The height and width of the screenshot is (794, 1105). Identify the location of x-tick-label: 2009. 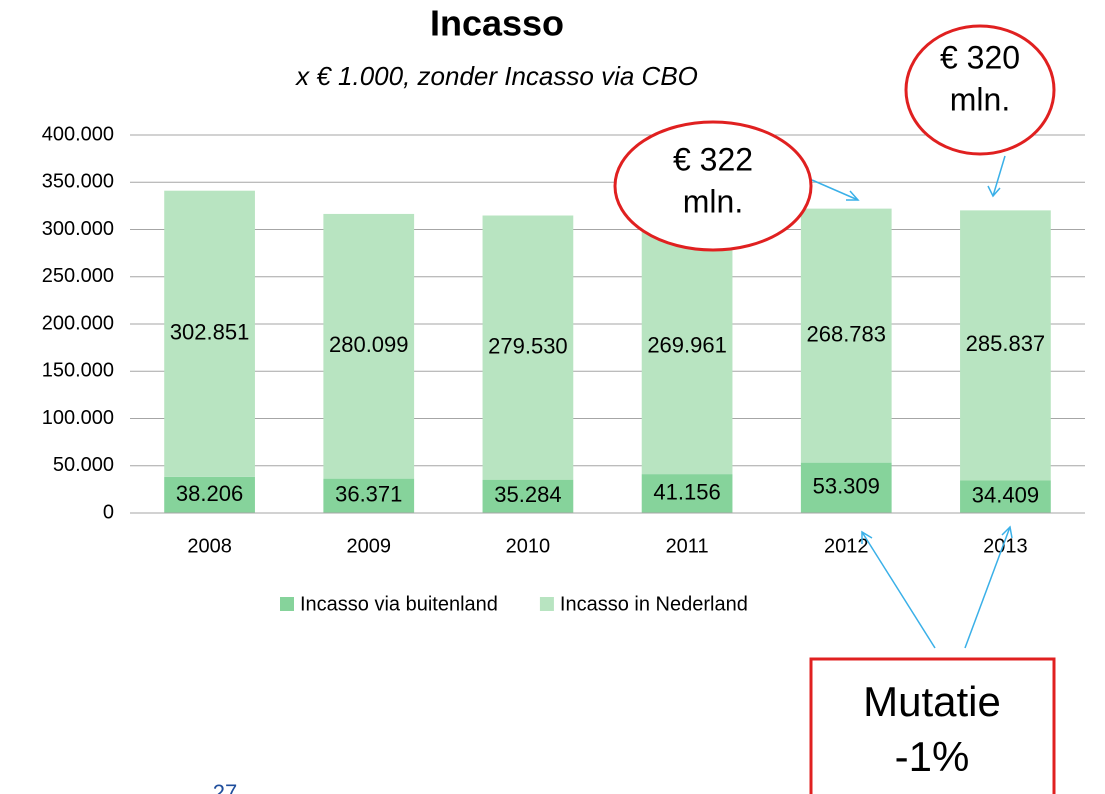
(369, 546).